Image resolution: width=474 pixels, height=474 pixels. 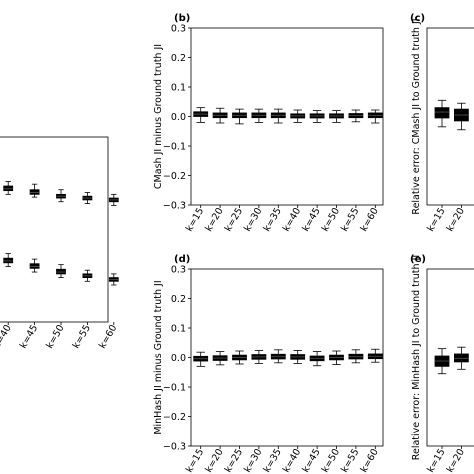 I want to click on xtick-label-1-9: k=60, so click(x=370, y=220).